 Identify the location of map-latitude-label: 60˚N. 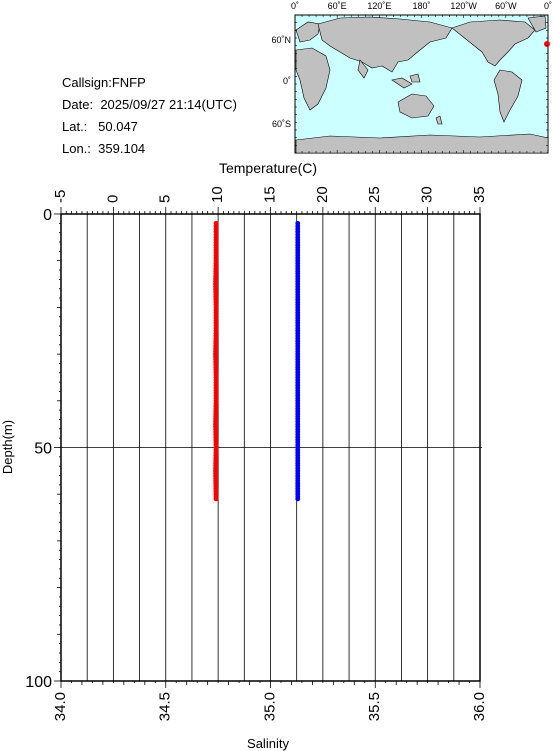
(281, 40).